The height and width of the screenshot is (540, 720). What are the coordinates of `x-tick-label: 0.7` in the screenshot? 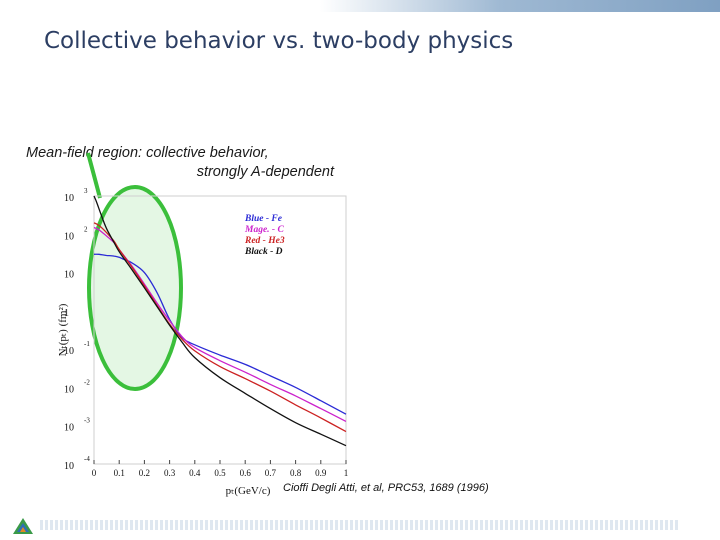 It's located at (271, 473).